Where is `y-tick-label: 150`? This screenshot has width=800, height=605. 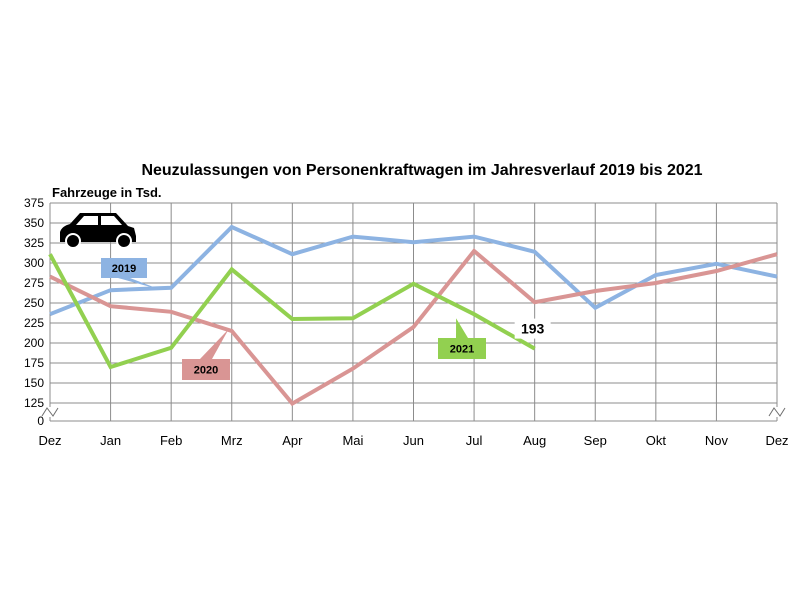
y-tick-label: 150 is located at coordinates (34, 383).